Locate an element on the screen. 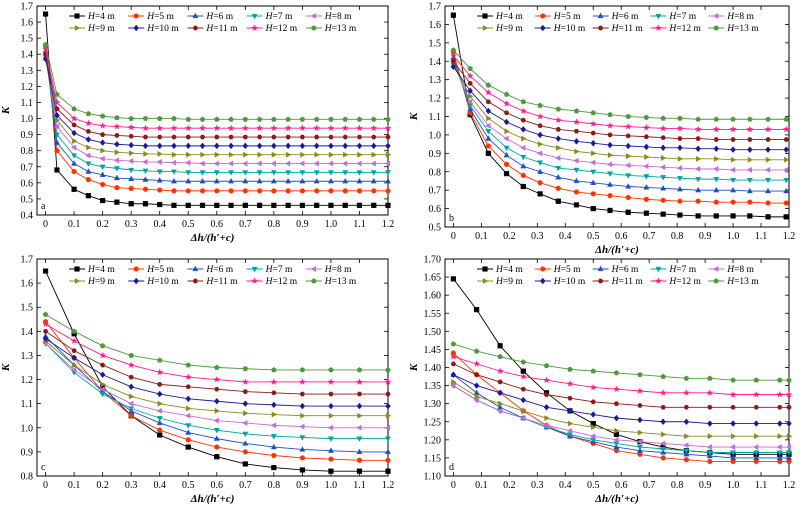 The width and height of the screenshot is (802, 509). y-tick-label: 1.1 is located at coordinates (435, 117).